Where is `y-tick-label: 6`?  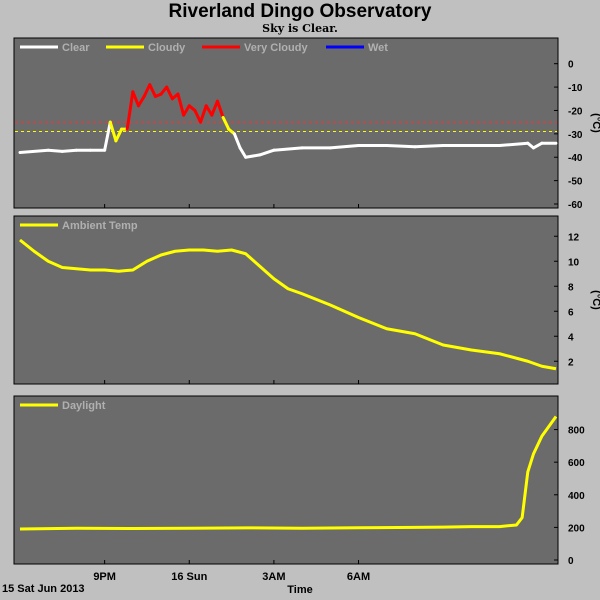
y-tick-label: 6 is located at coordinates (571, 312).